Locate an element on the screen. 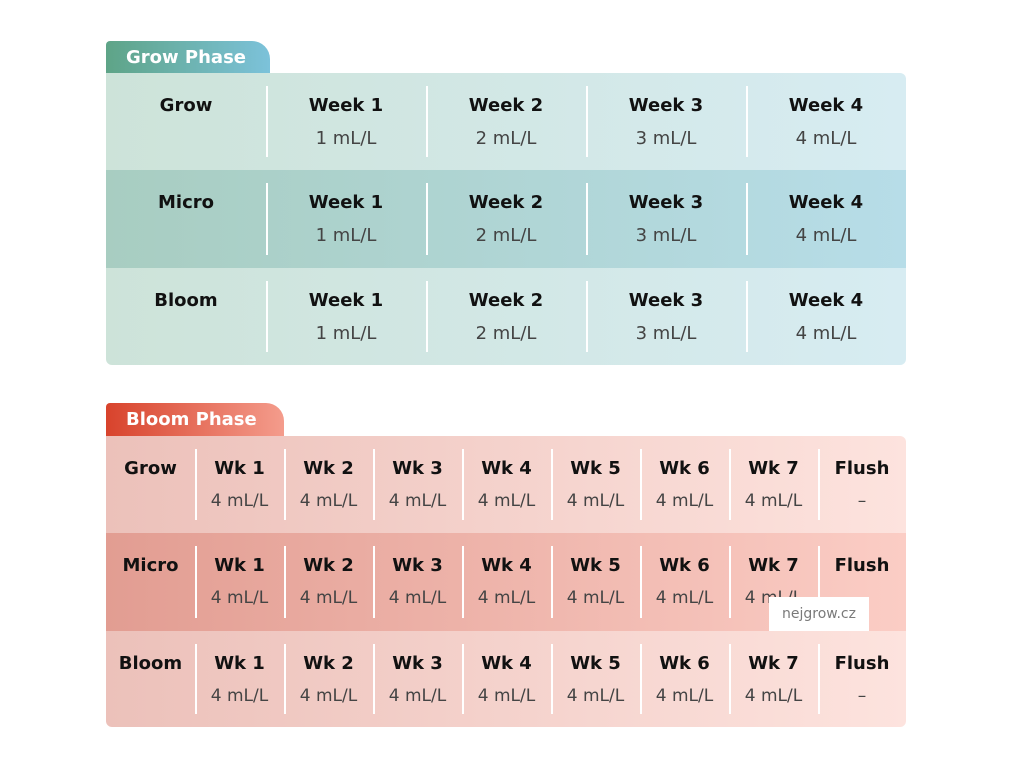  grow-phase-tab: Grow Phase is located at coordinates (188, 57).